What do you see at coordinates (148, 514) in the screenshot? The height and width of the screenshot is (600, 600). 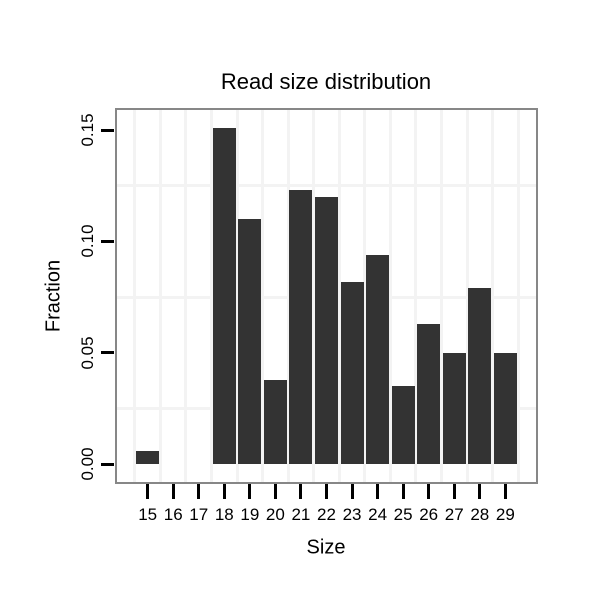 I see `x-tick-label-15: 15` at bounding box center [148, 514].